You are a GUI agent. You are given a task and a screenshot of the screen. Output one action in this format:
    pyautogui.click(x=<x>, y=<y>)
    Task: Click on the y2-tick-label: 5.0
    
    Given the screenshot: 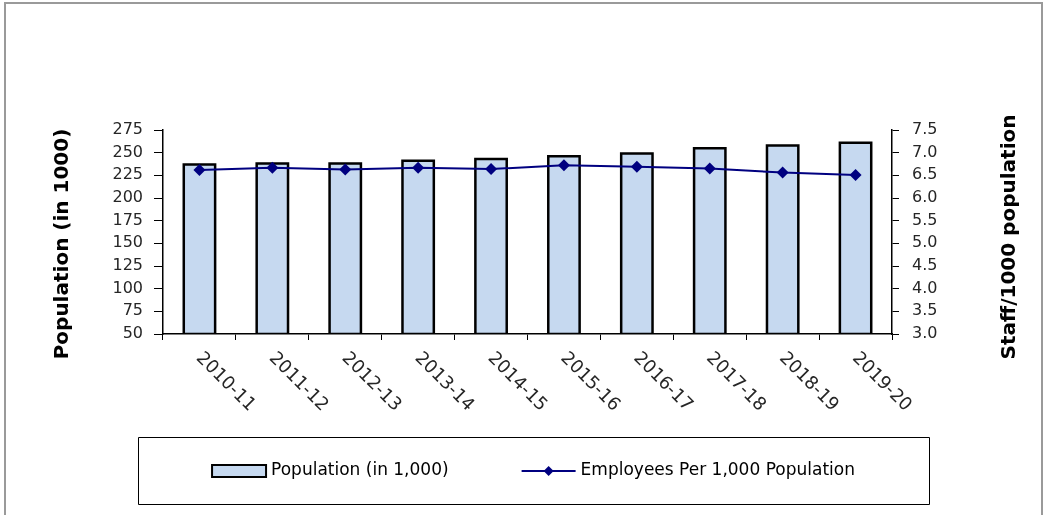 What is the action you would take?
    pyautogui.click(x=925, y=242)
    